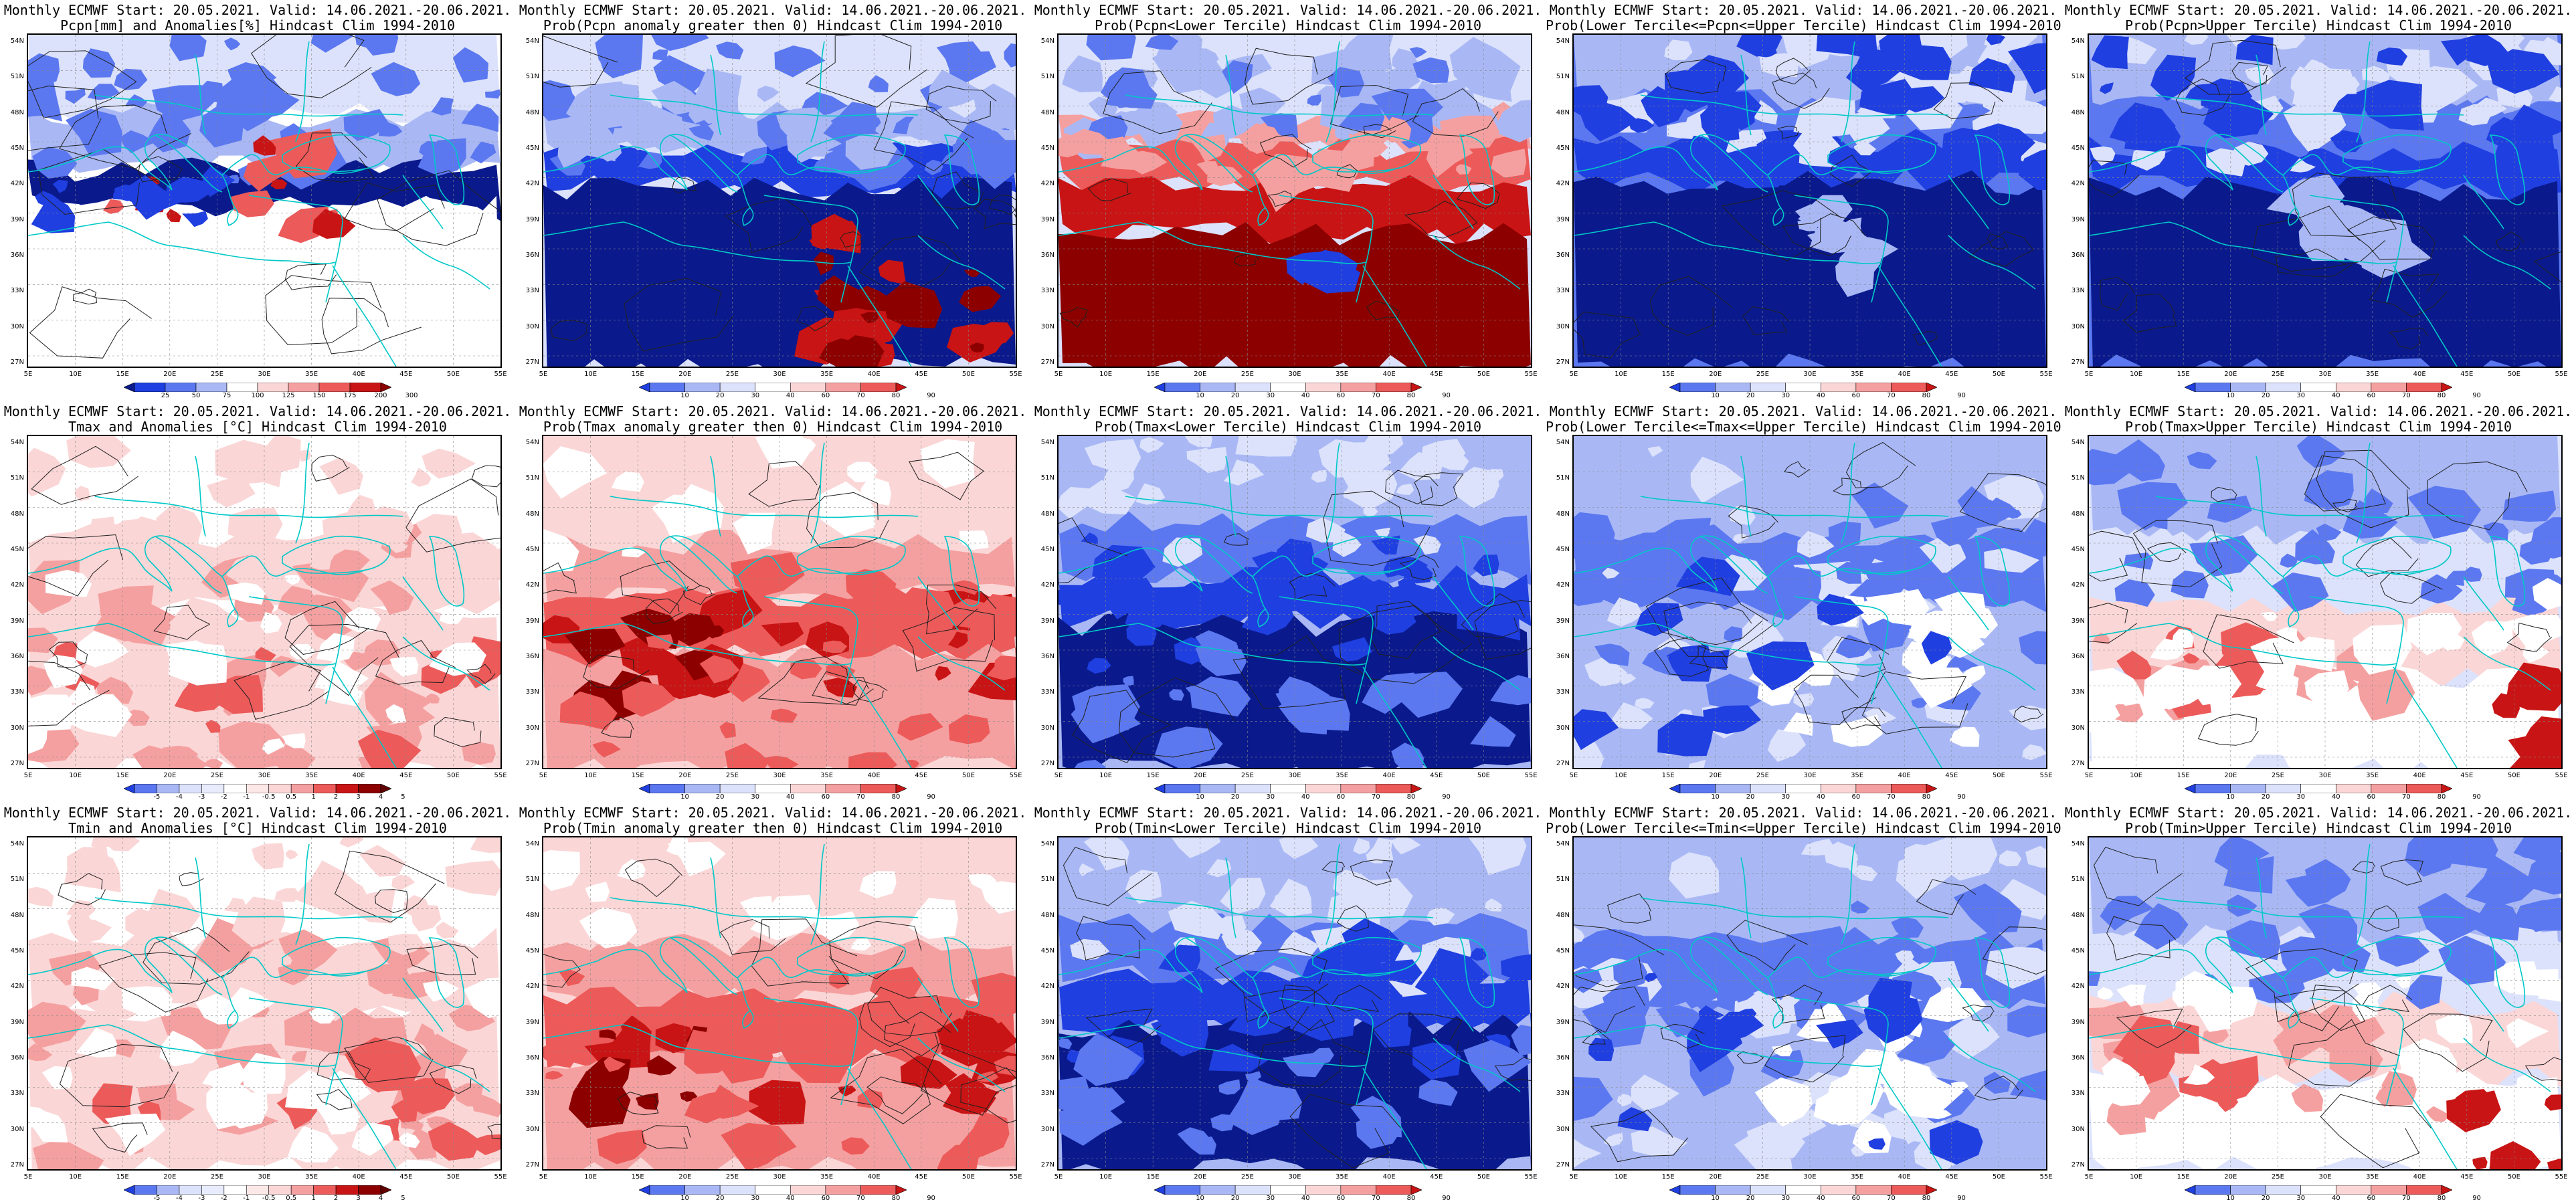 Image resolution: width=2576 pixels, height=1204 pixels. Describe the element at coordinates (1857, 374) in the screenshot. I see `longitude-tick-label: 35E` at that location.